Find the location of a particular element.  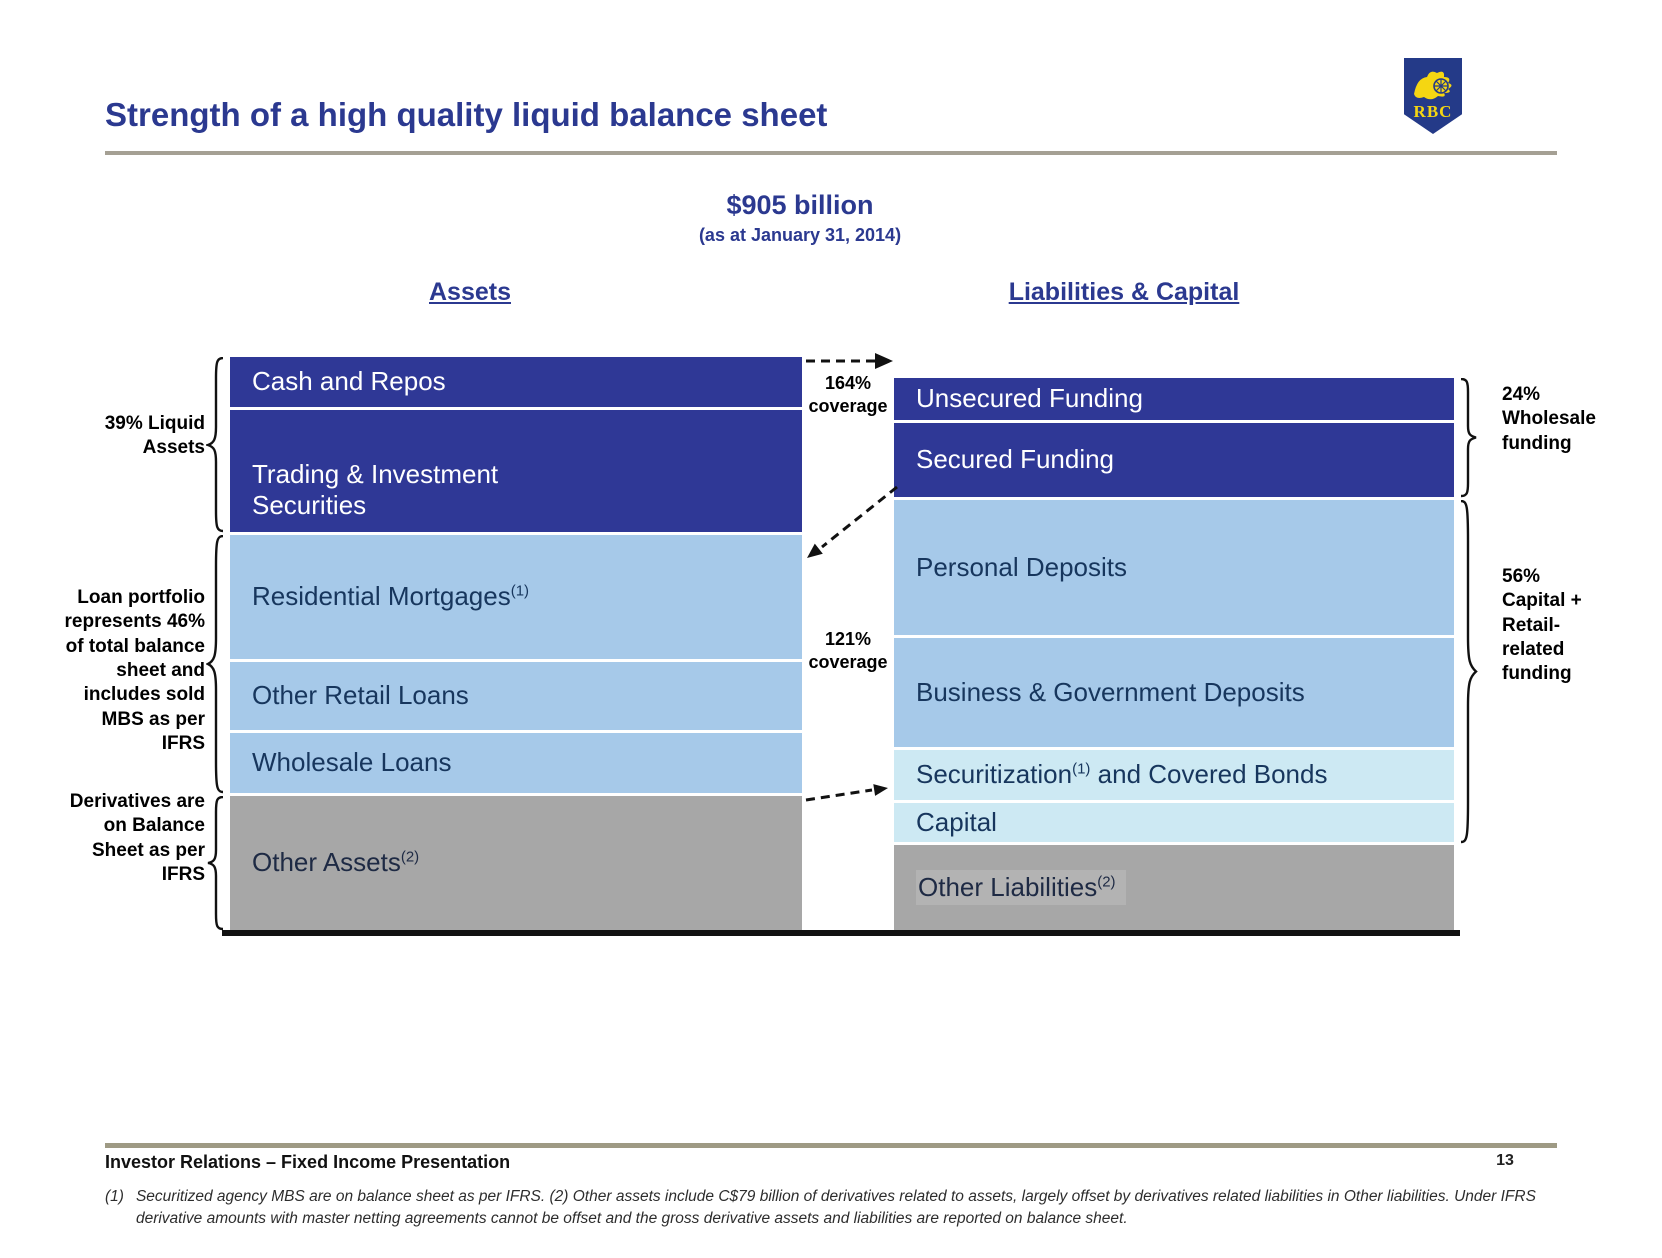

rbc-logo-text: RBC is located at coordinates (1433, 111).